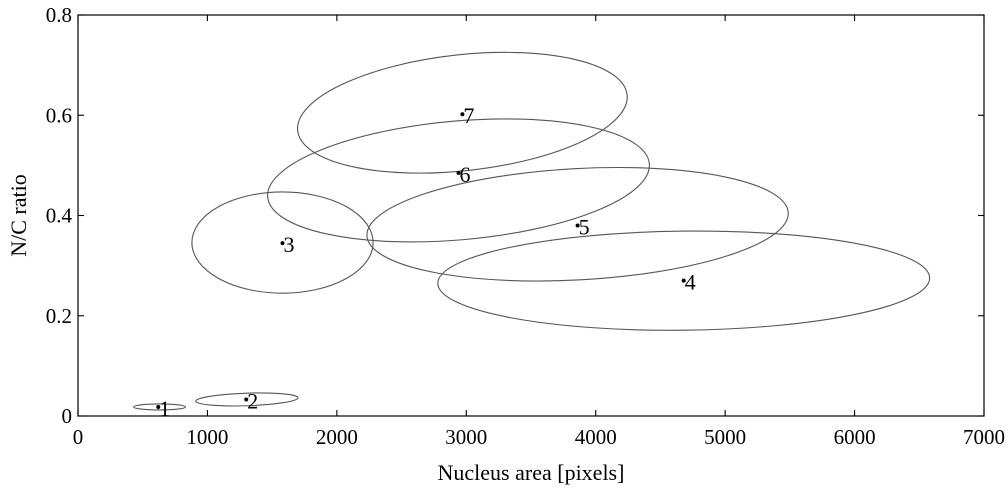 The height and width of the screenshot is (489, 1008). Describe the element at coordinates (337, 437) in the screenshot. I see `x-tick-label: 2000` at that location.